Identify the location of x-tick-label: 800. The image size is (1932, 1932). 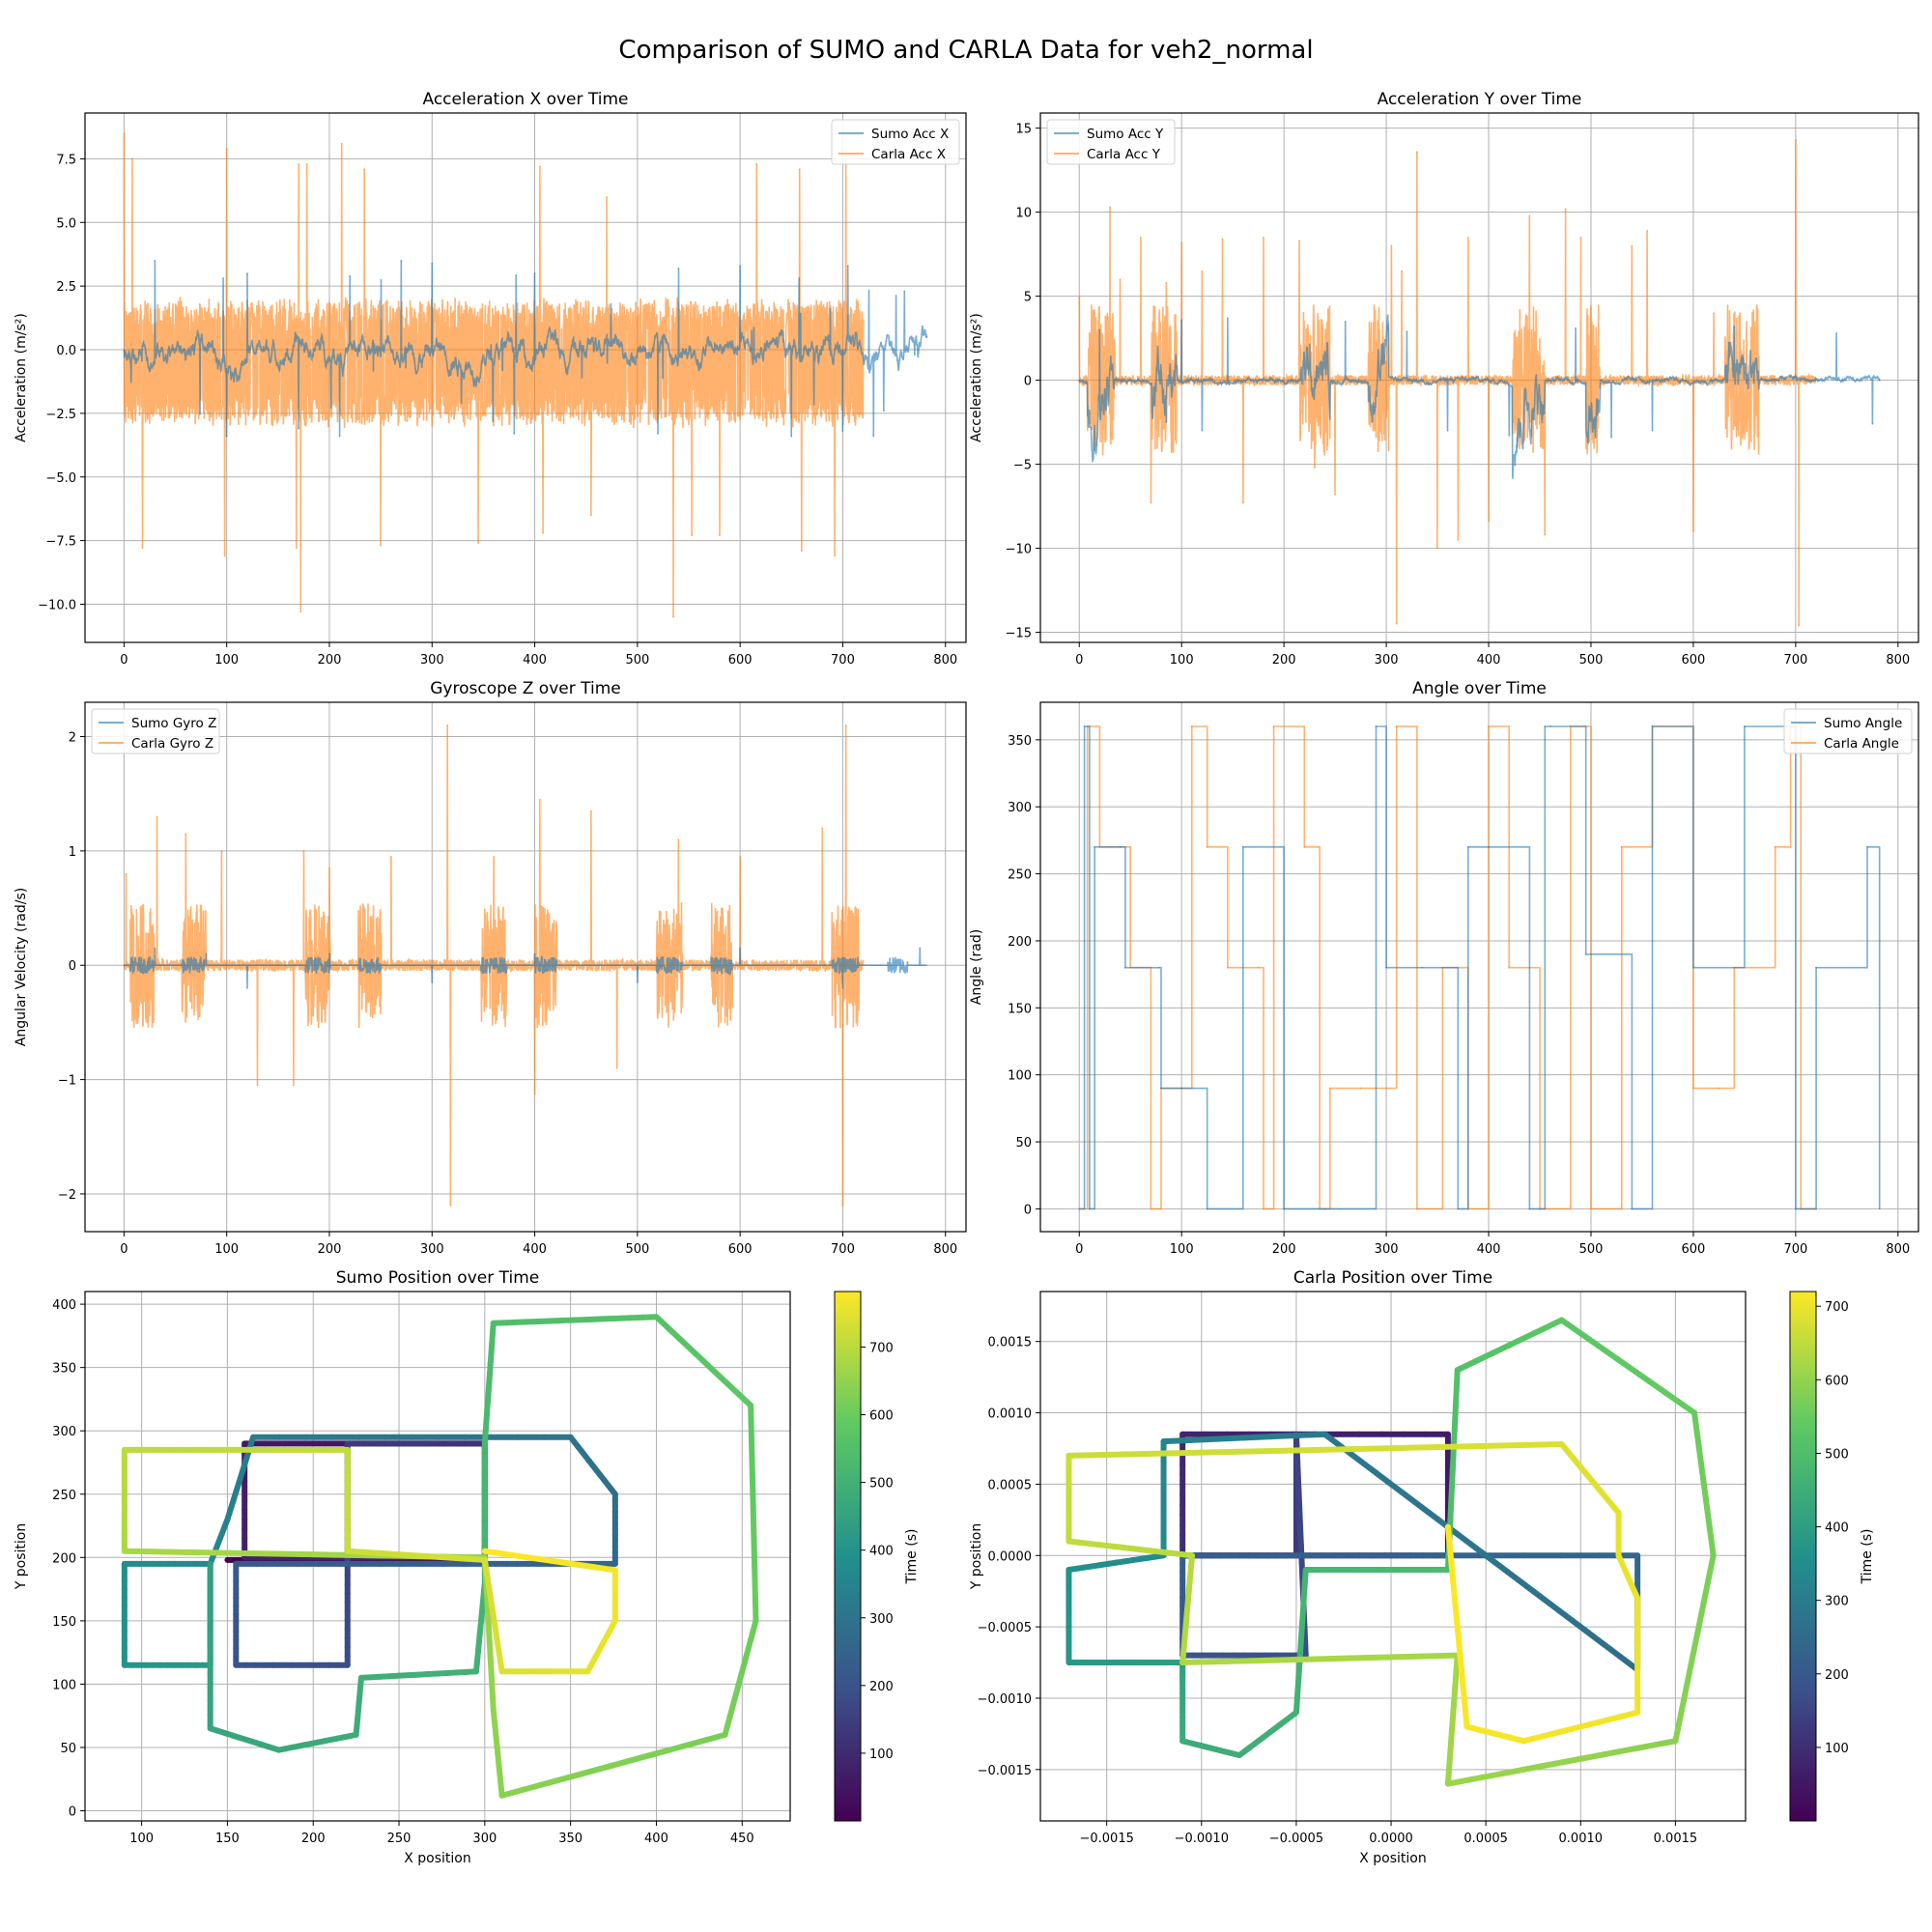
(945, 660).